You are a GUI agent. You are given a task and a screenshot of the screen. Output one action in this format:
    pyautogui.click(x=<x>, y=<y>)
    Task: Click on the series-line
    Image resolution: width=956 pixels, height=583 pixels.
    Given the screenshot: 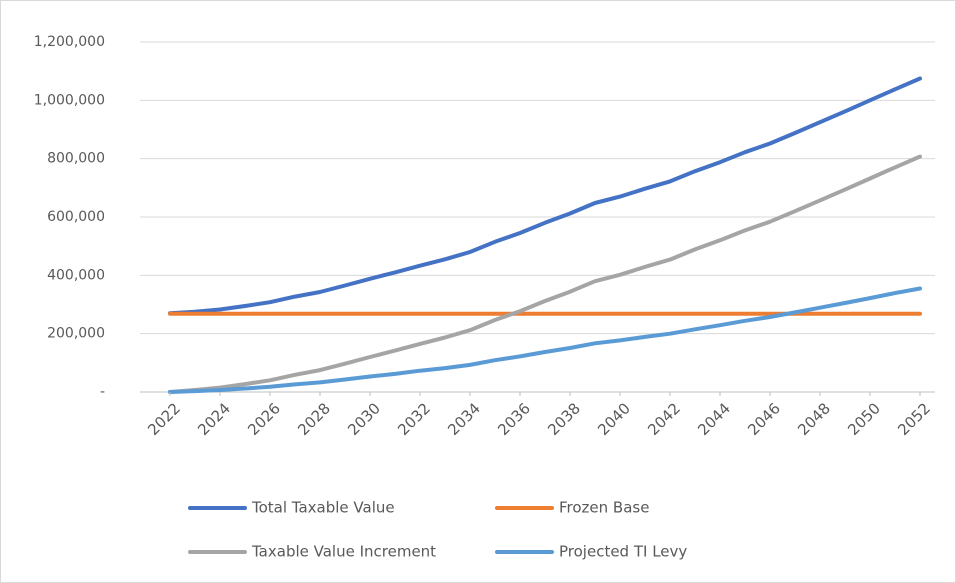 What is the action you would take?
    pyautogui.click(x=545, y=340)
    